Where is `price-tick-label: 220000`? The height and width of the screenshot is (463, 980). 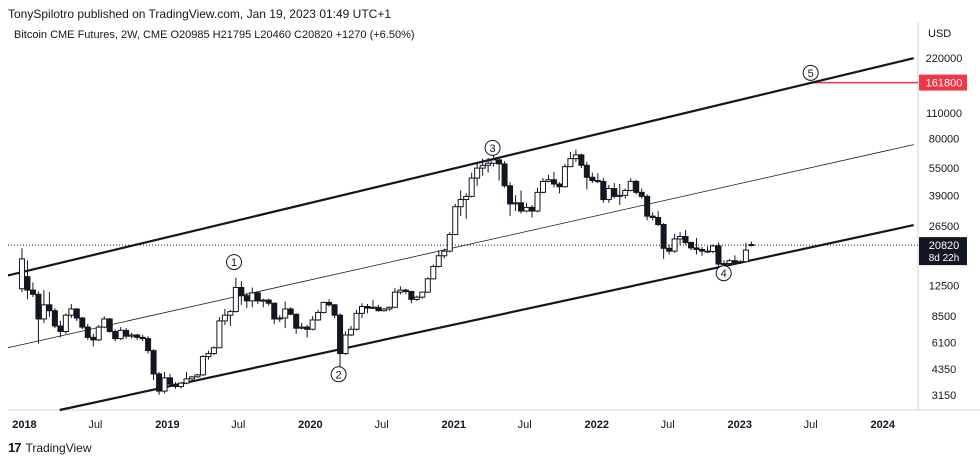
price-tick-label: 220000 is located at coordinates (944, 59).